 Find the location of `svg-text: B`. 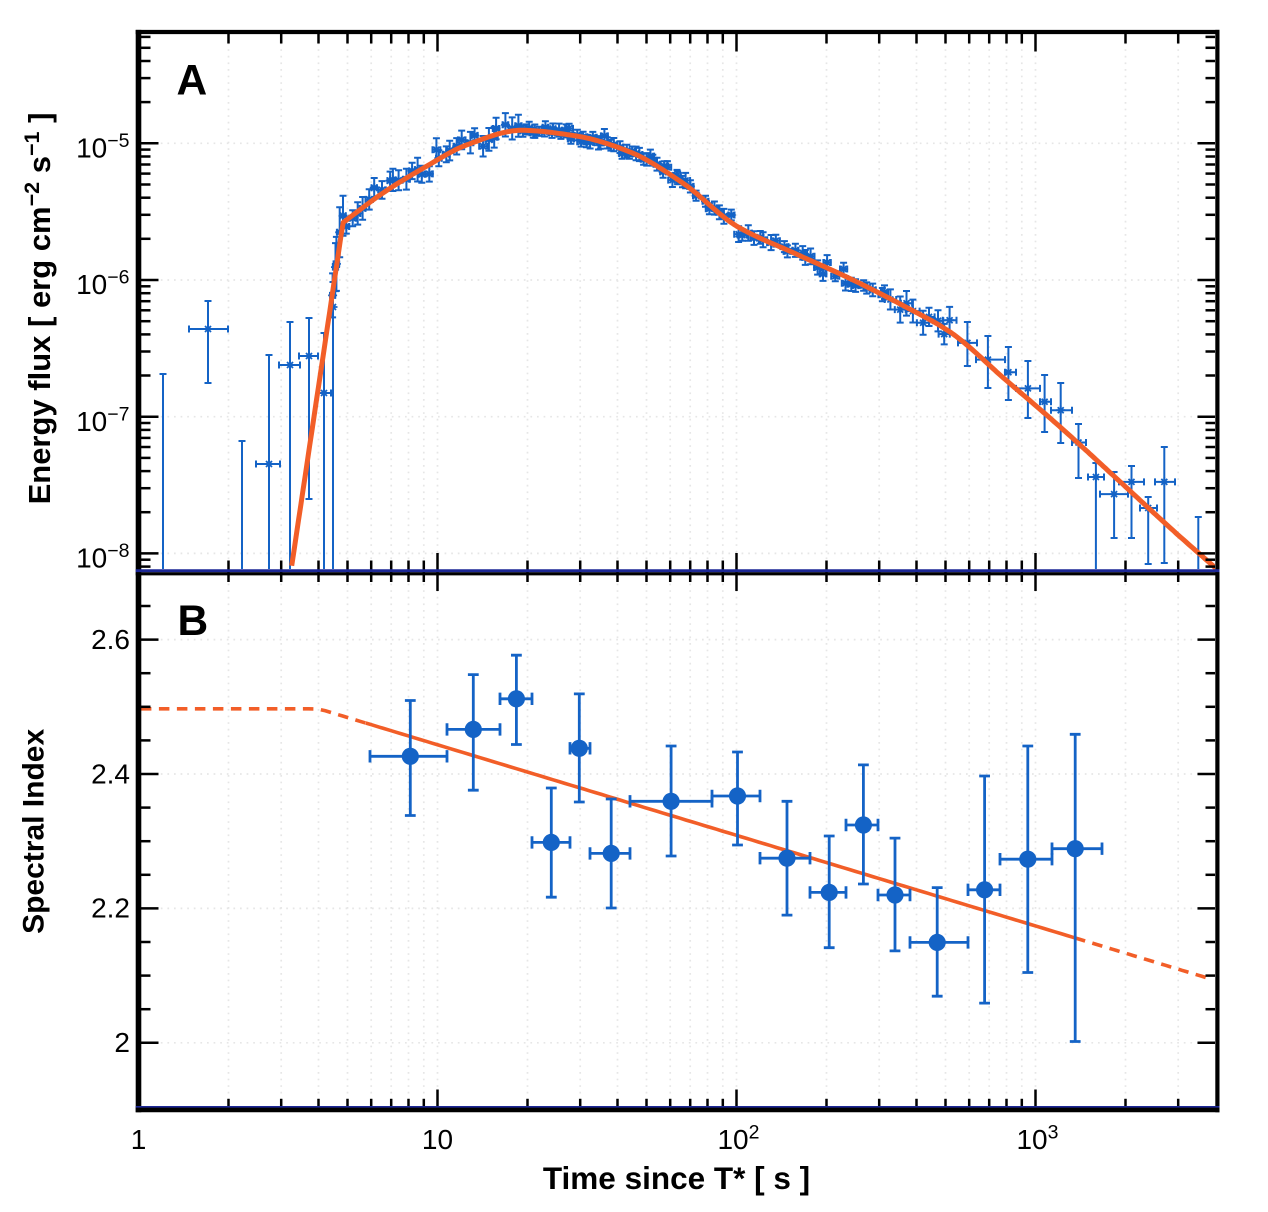

svg-text: B is located at coordinates (193, 621).